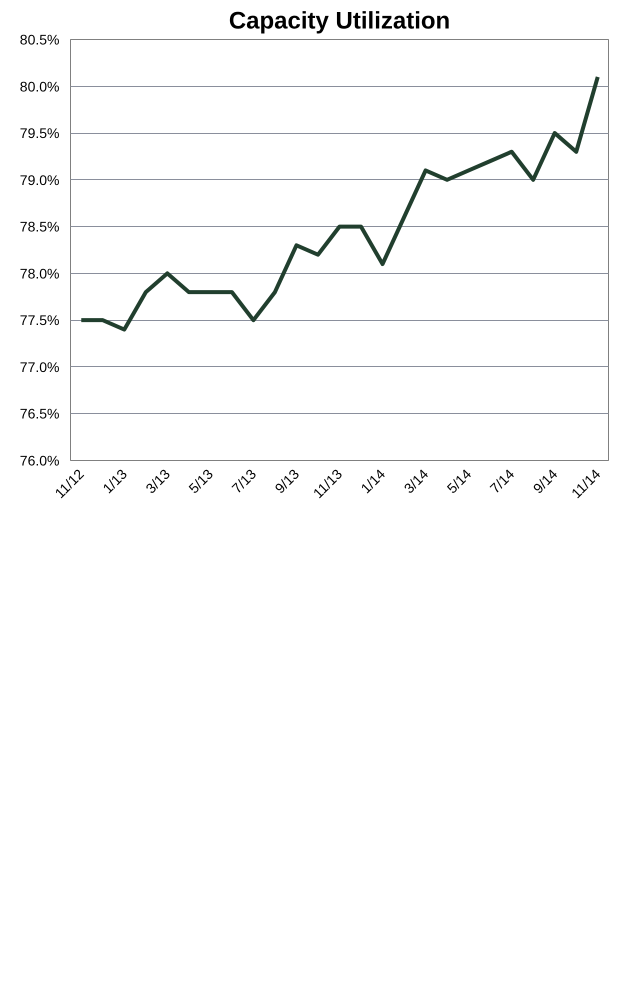 This screenshot has width=633, height=995. I want to click on y-tick-label: 77.5%, so click(40, 320).